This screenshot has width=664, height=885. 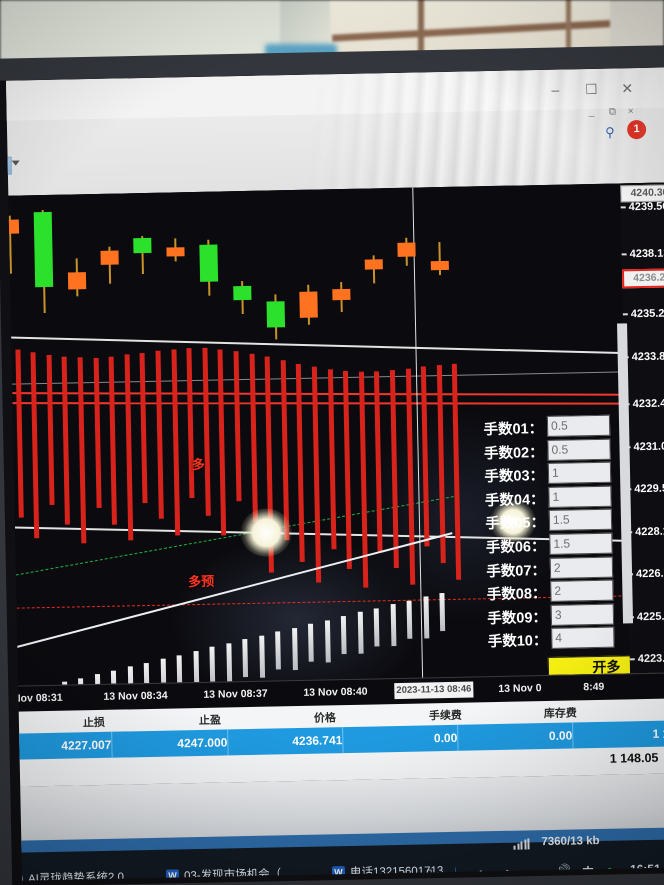 What do you see at coordinates (76, 876) in the screenshot?
I see `taskbar-item-label: AI灵珑趋势系统2.0` at bounding box center [76, 876].